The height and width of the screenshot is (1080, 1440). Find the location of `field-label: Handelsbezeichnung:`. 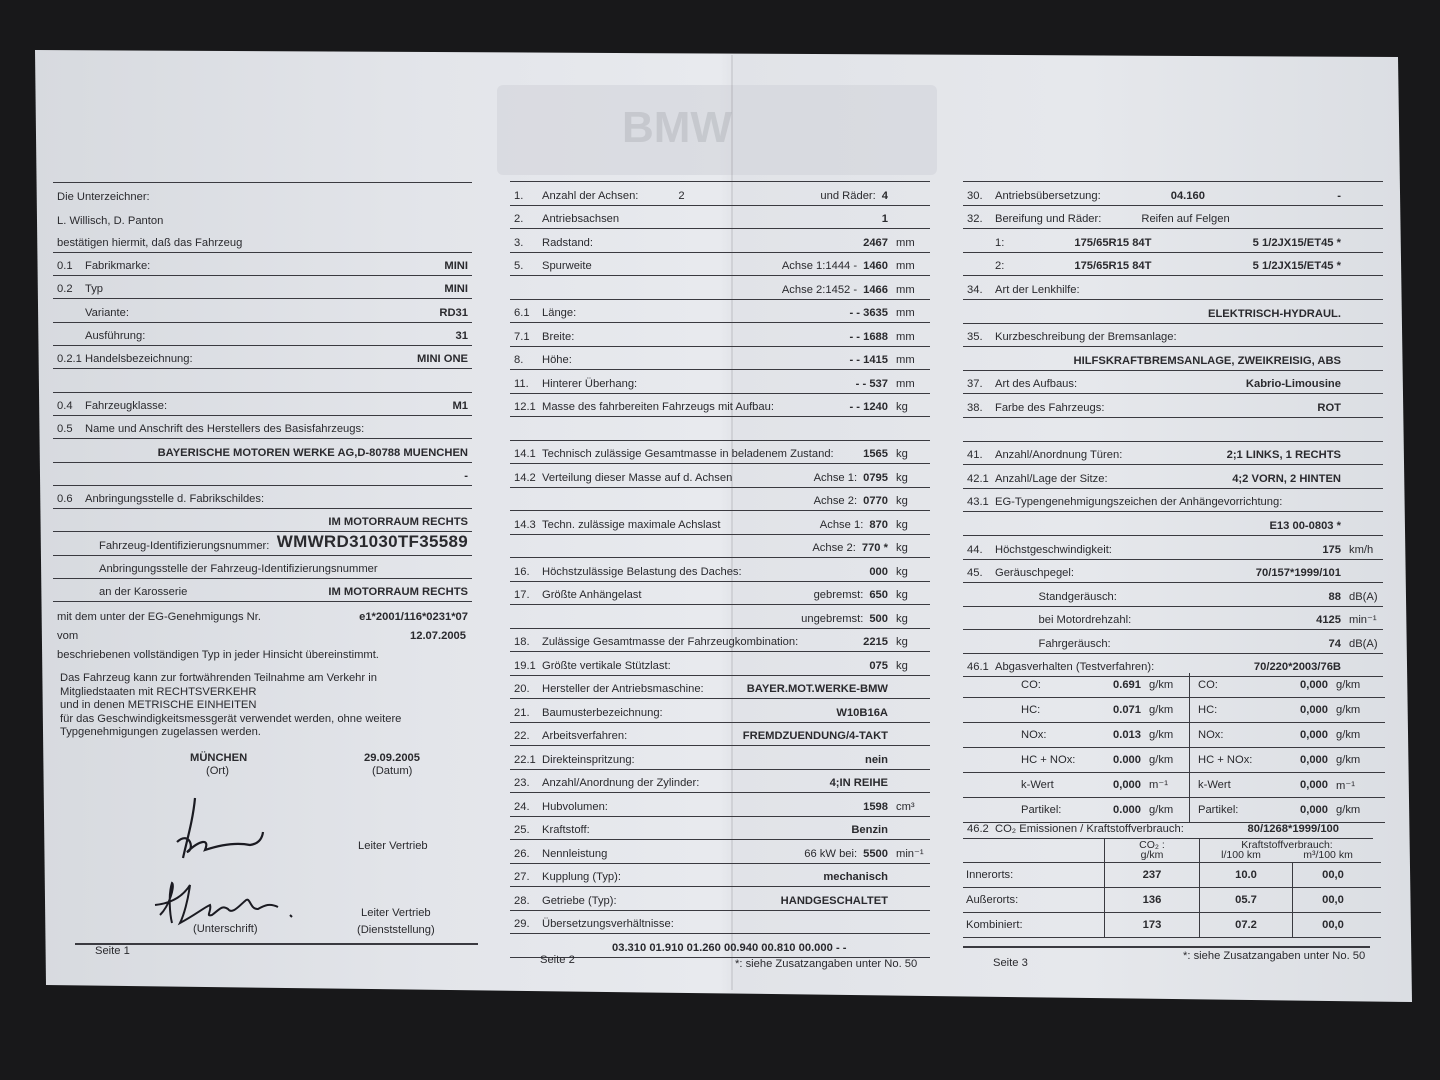

field-label: Handelsbezeichnung: is located at coordinates (139, 359).